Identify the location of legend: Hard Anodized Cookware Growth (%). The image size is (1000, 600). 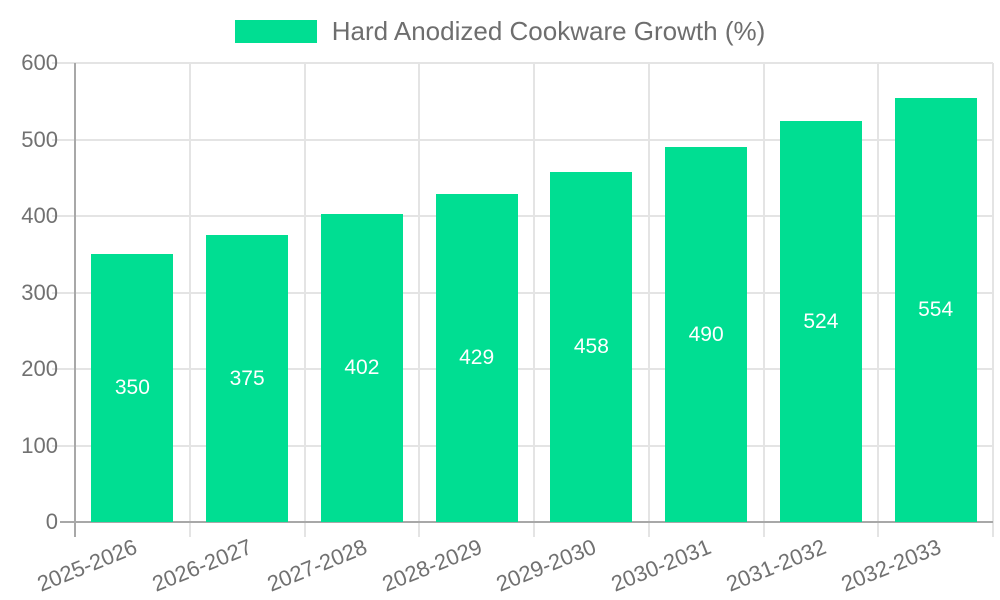
(500, 31).